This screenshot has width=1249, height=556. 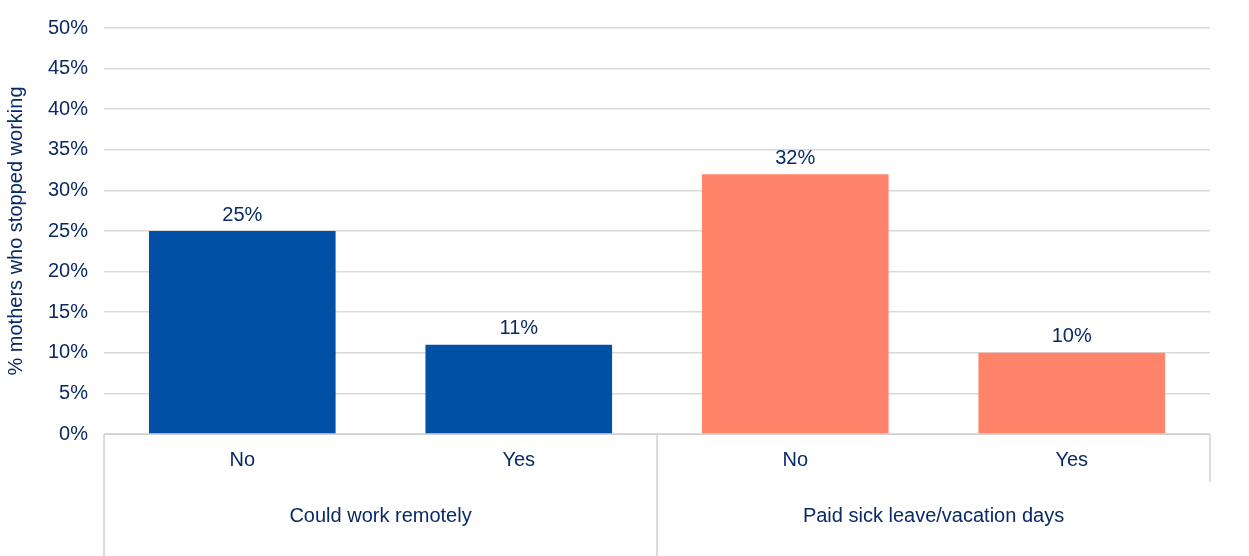 What do you see at coordinates (242, 213) in the screenshot?
I see `data-label: 25%` at bounding box center [242, 213].